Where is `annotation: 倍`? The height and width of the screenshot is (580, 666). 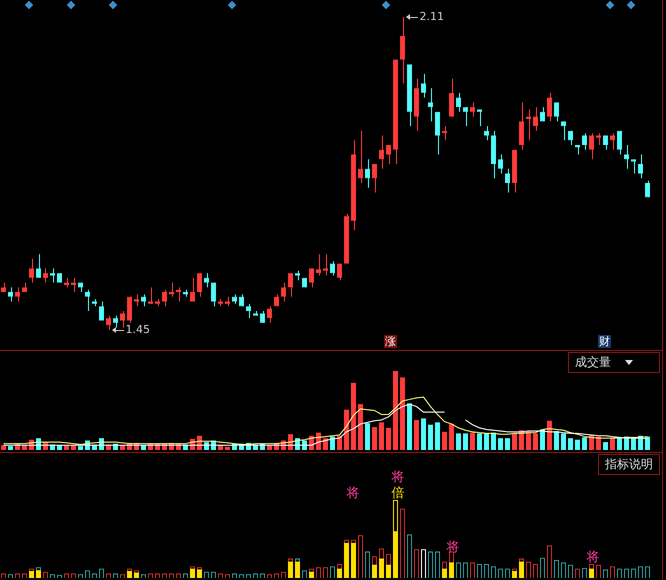 annotation: 倍 is located at coordinates (398, 493).